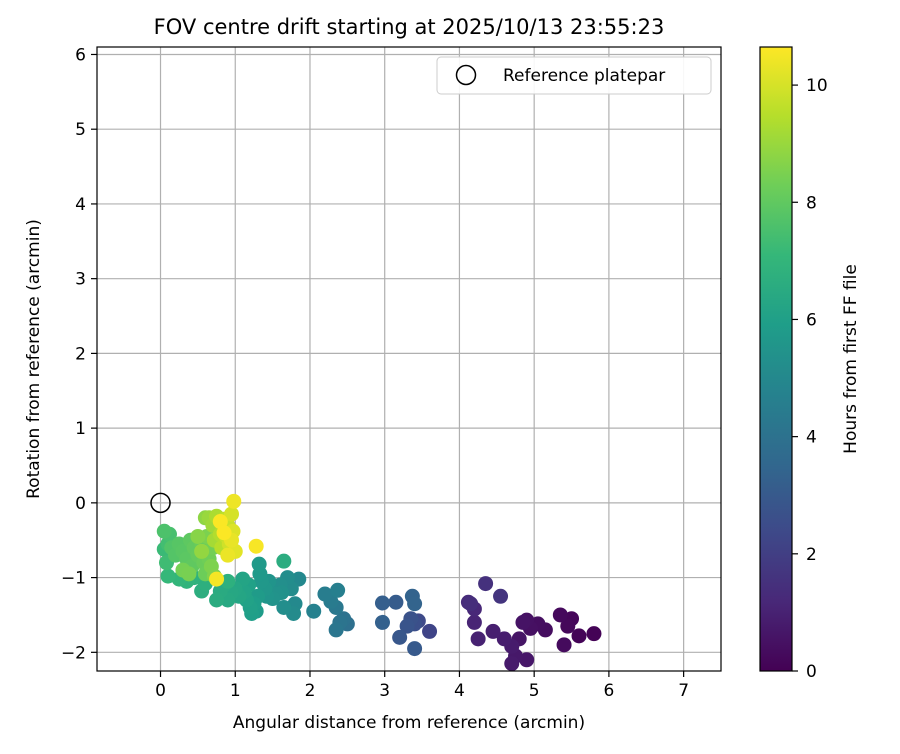  I want to click on x-tick-label: 7, so click(683, 691).